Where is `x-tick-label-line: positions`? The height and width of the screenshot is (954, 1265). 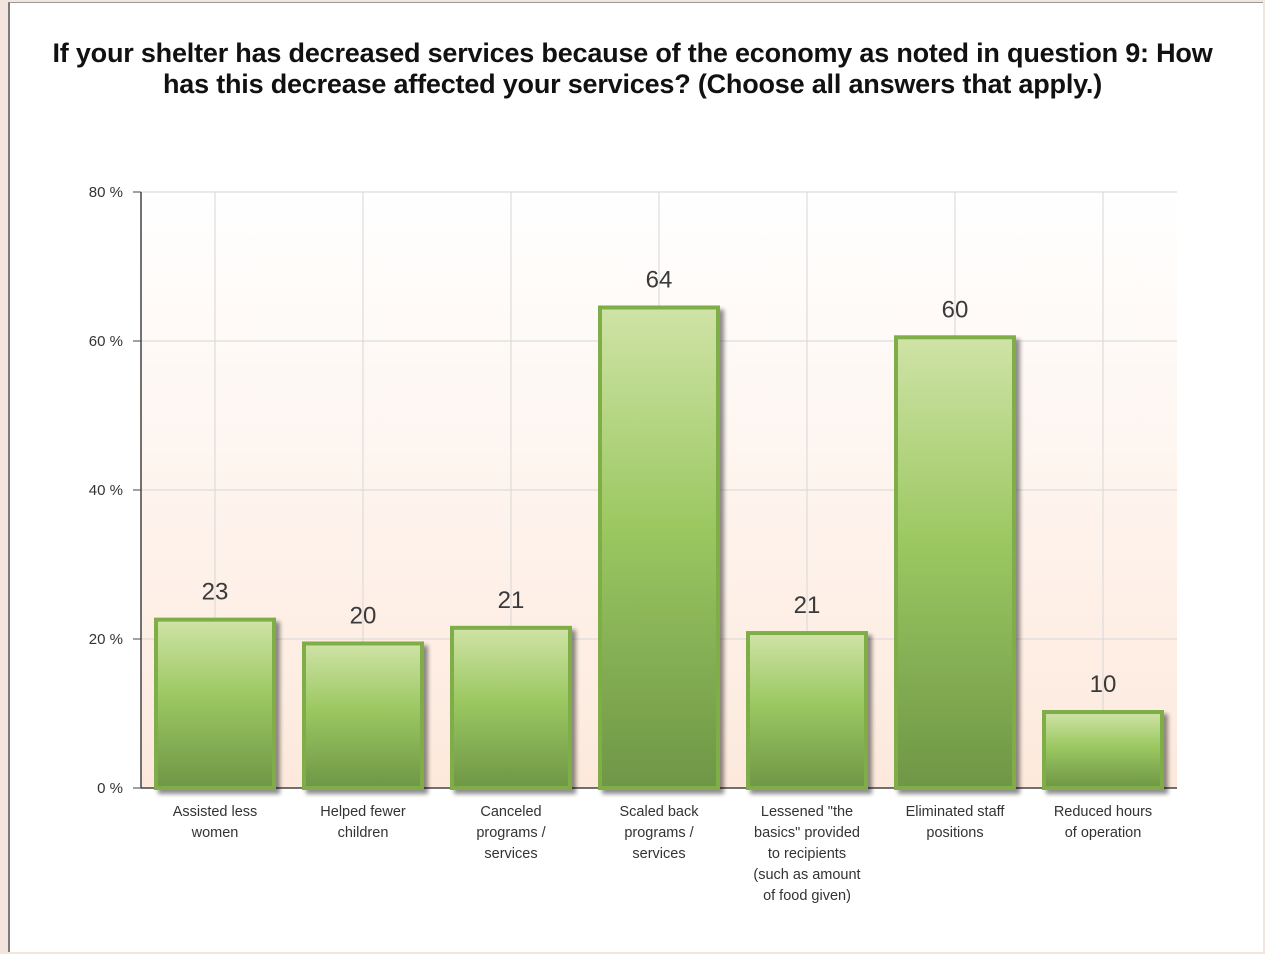 x-tick-label-line: positions is located at coordinates (954, 833).